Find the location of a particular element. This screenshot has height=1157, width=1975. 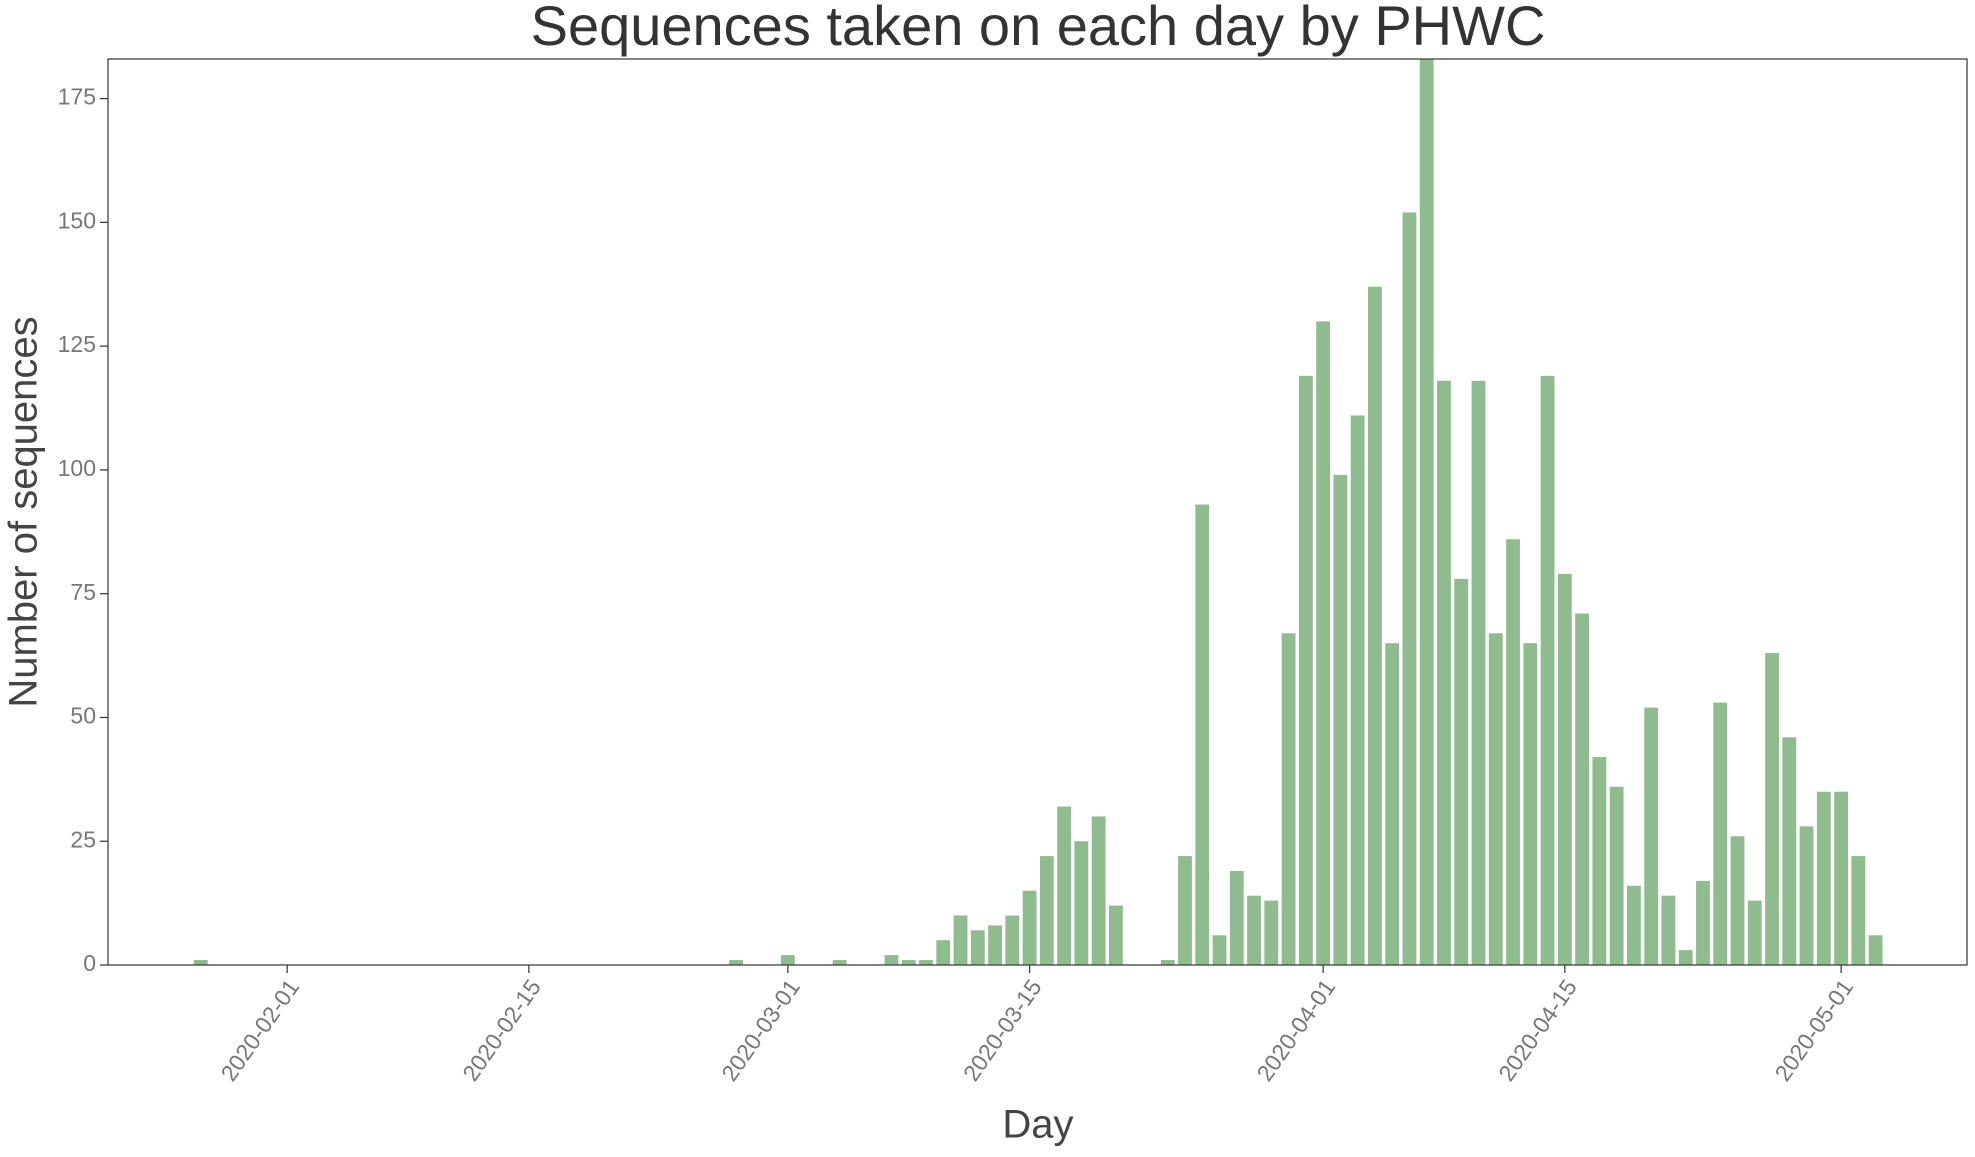

x-tick-label: 2020-02-01 is located at coordinates (259, 1029).